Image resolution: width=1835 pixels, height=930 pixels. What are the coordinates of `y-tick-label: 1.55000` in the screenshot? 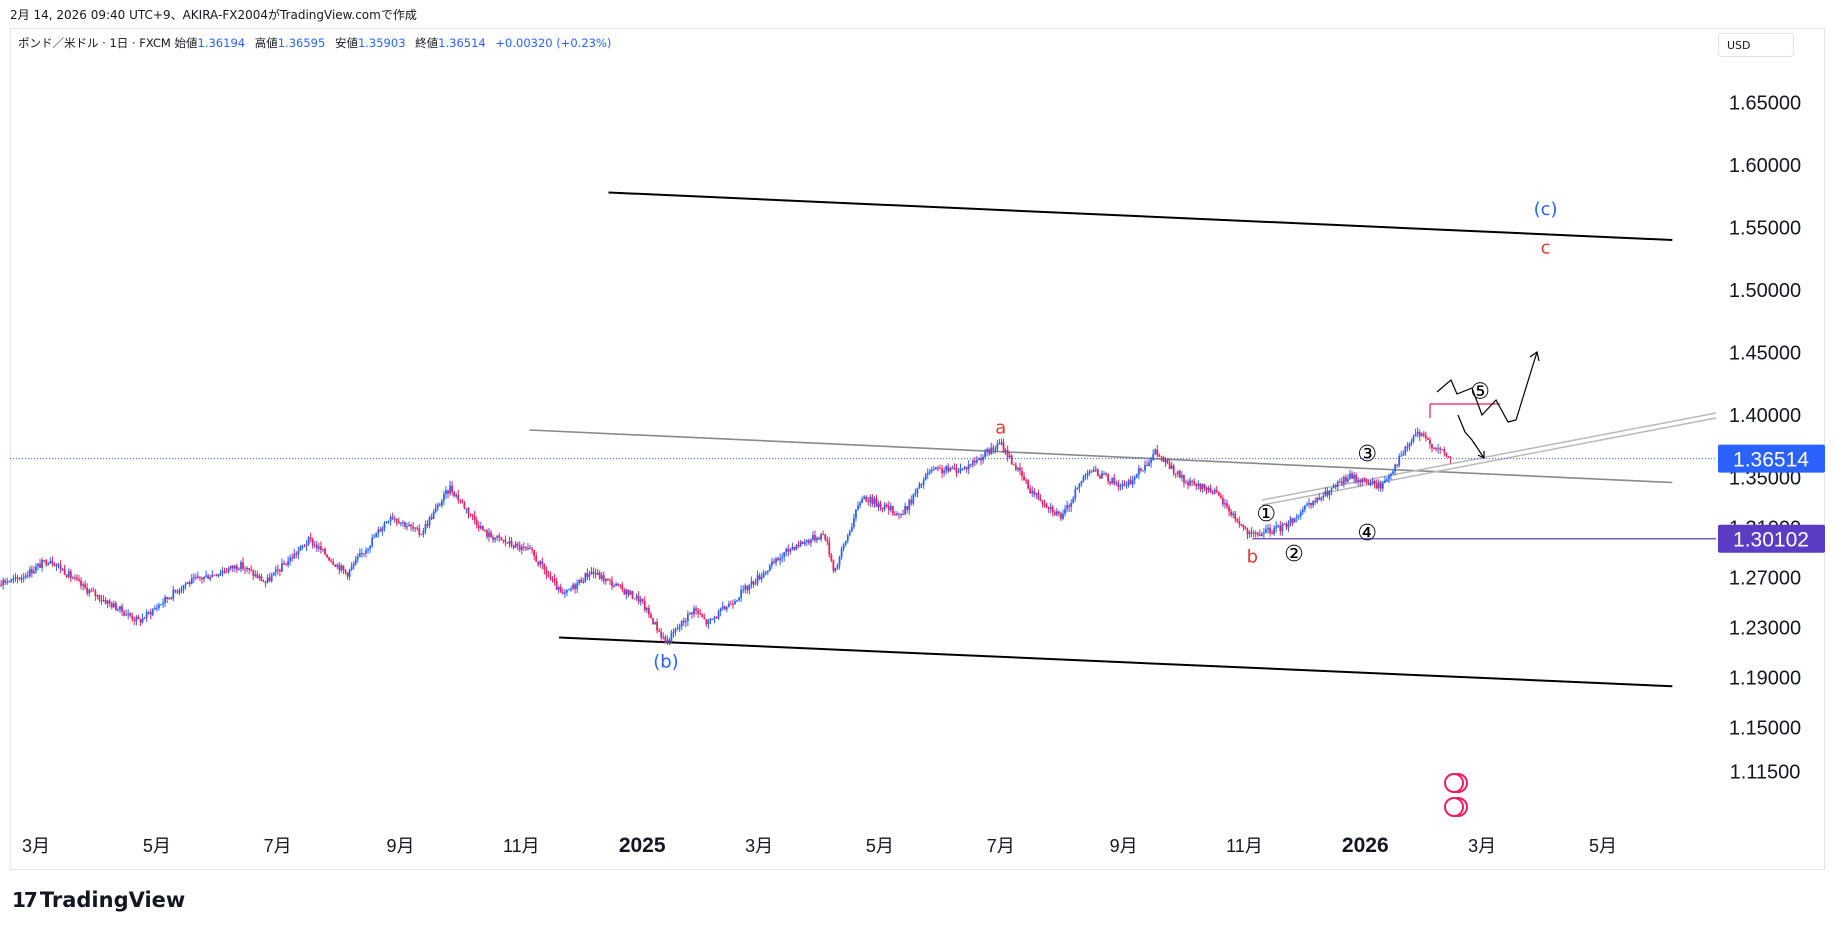 It's located at (1765, 229).